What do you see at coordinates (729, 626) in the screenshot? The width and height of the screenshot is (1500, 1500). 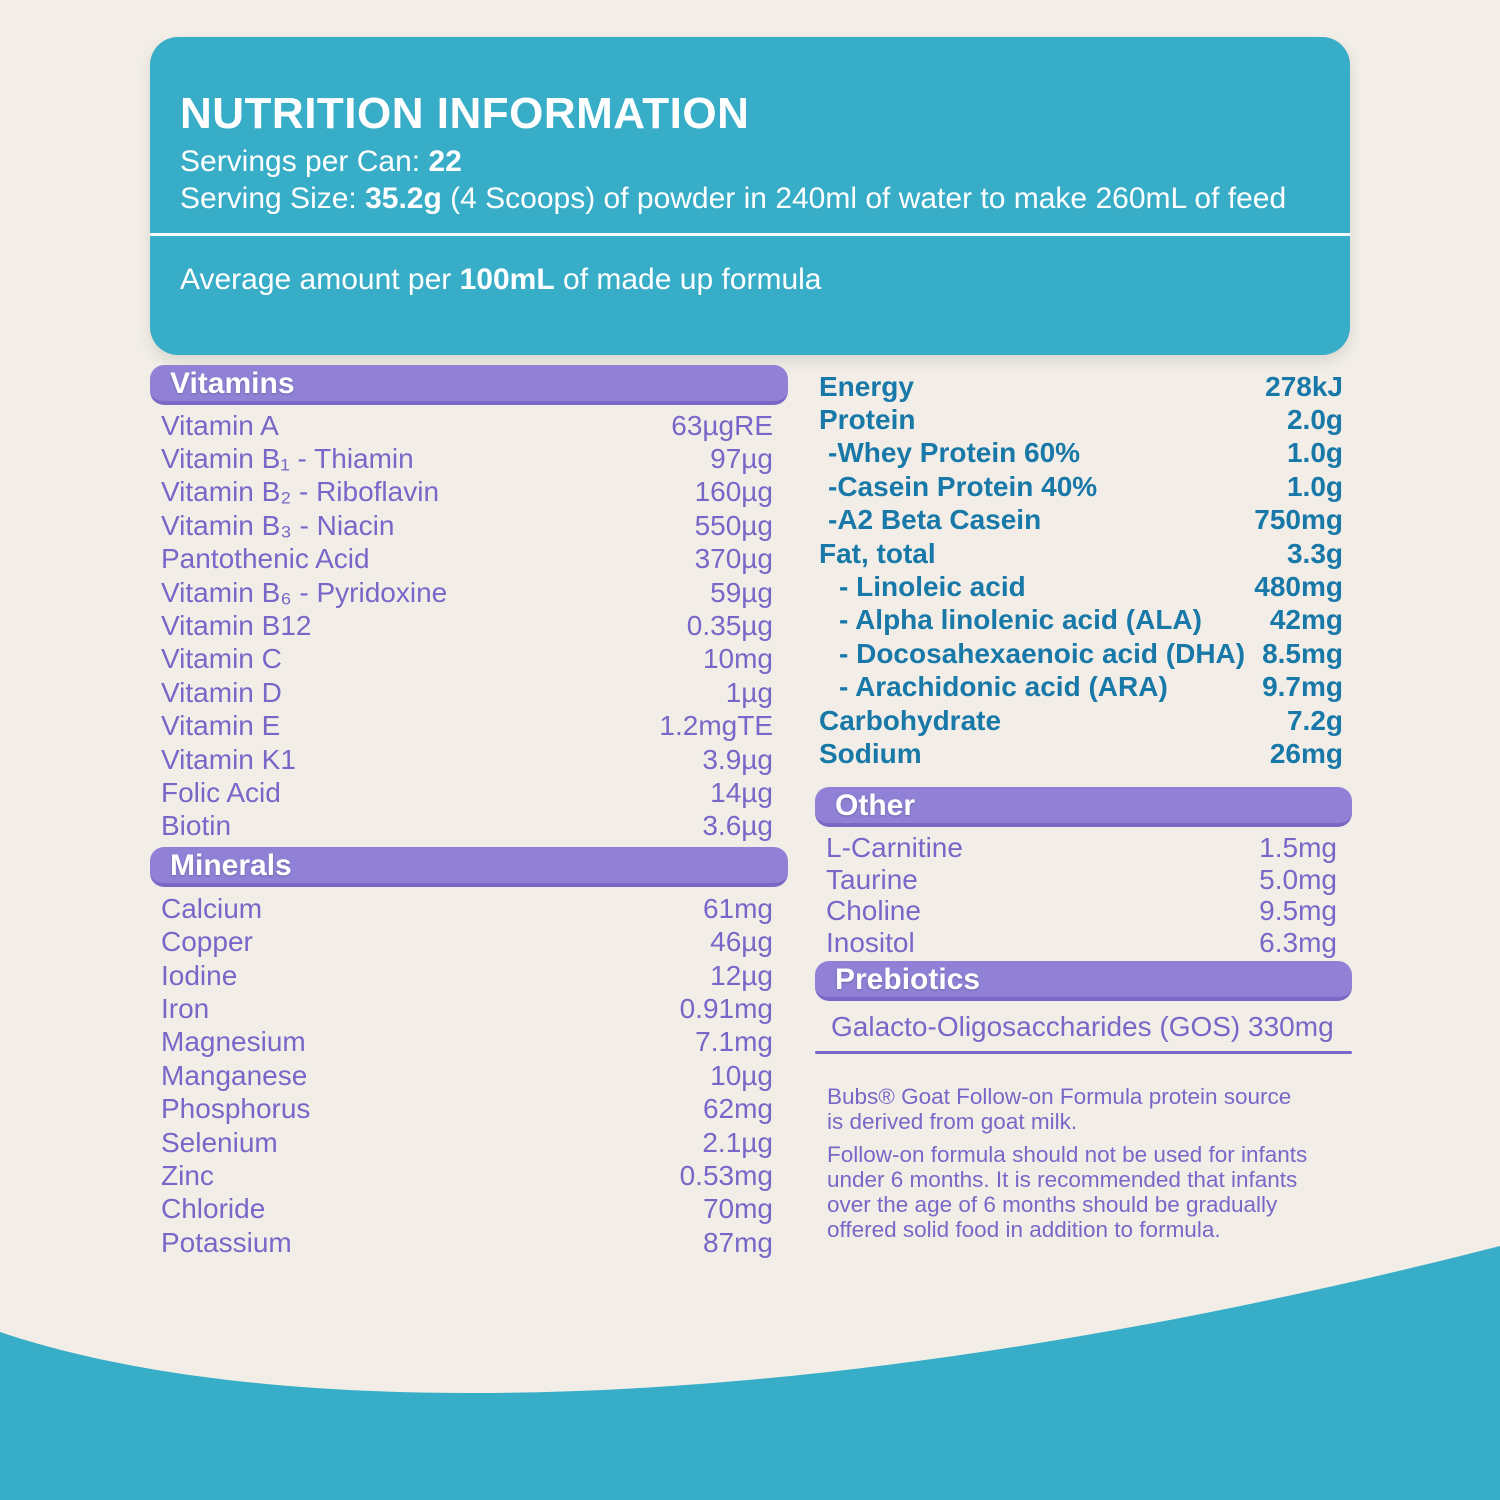 I see `vitamin-row-value: 0.35µg` at bounding box center [729, 626].